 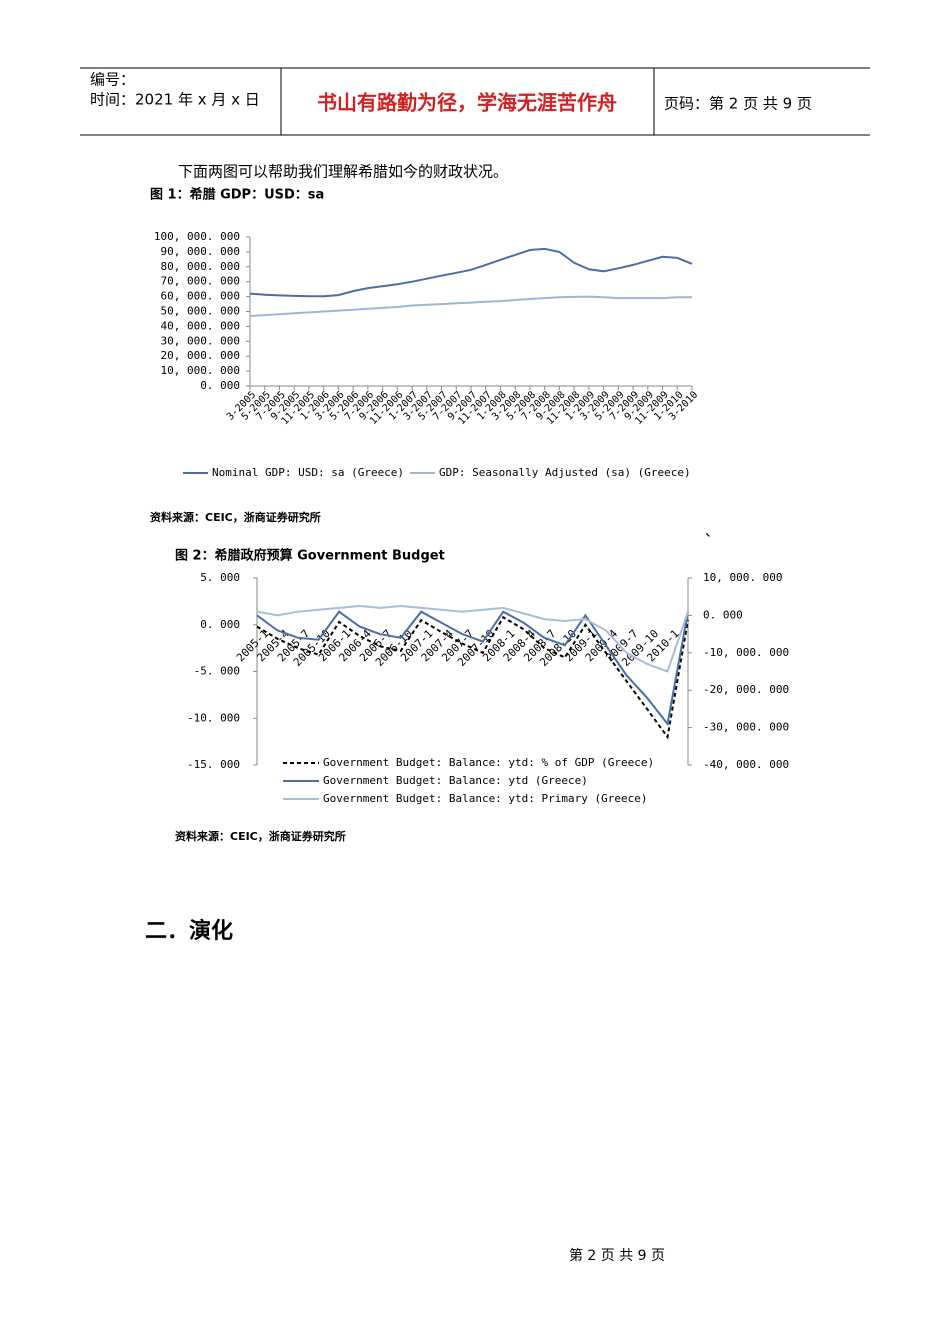 What do you see at coordinates (213, 717) in the screenshot?
I see `y-tick-label: -10. 000` at bounding box center [213, 717].